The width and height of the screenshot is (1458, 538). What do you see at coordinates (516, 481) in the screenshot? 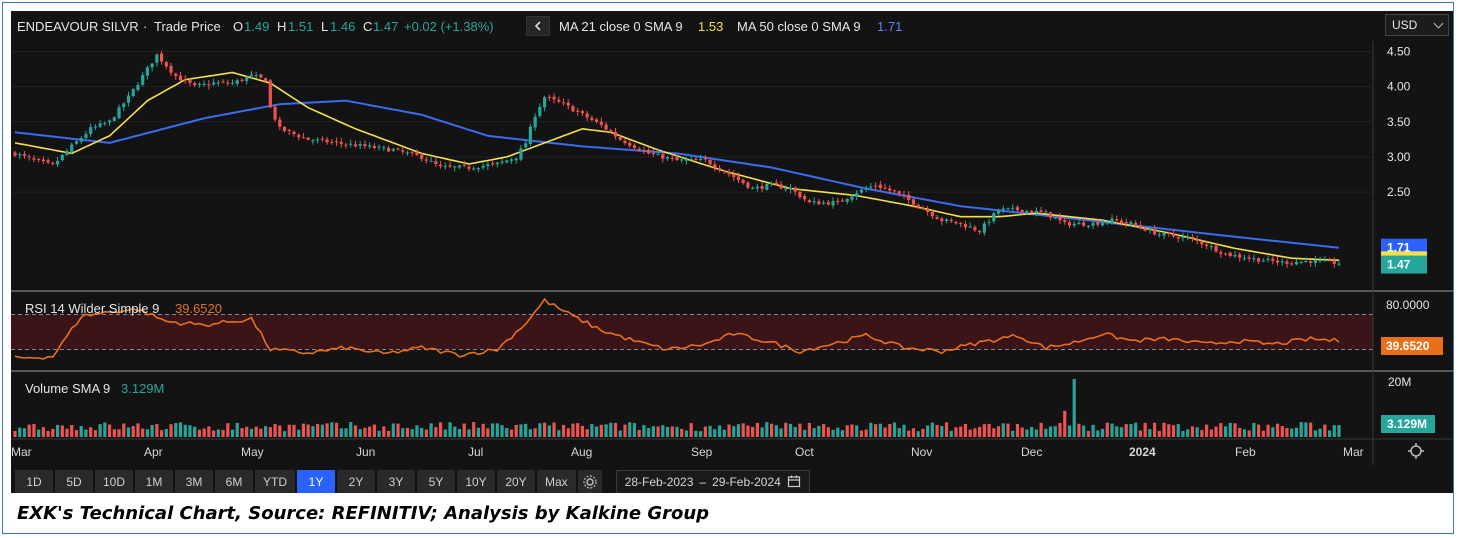
I see `timeframe-button-20y: 20Y` at bounding box center [516, 481].